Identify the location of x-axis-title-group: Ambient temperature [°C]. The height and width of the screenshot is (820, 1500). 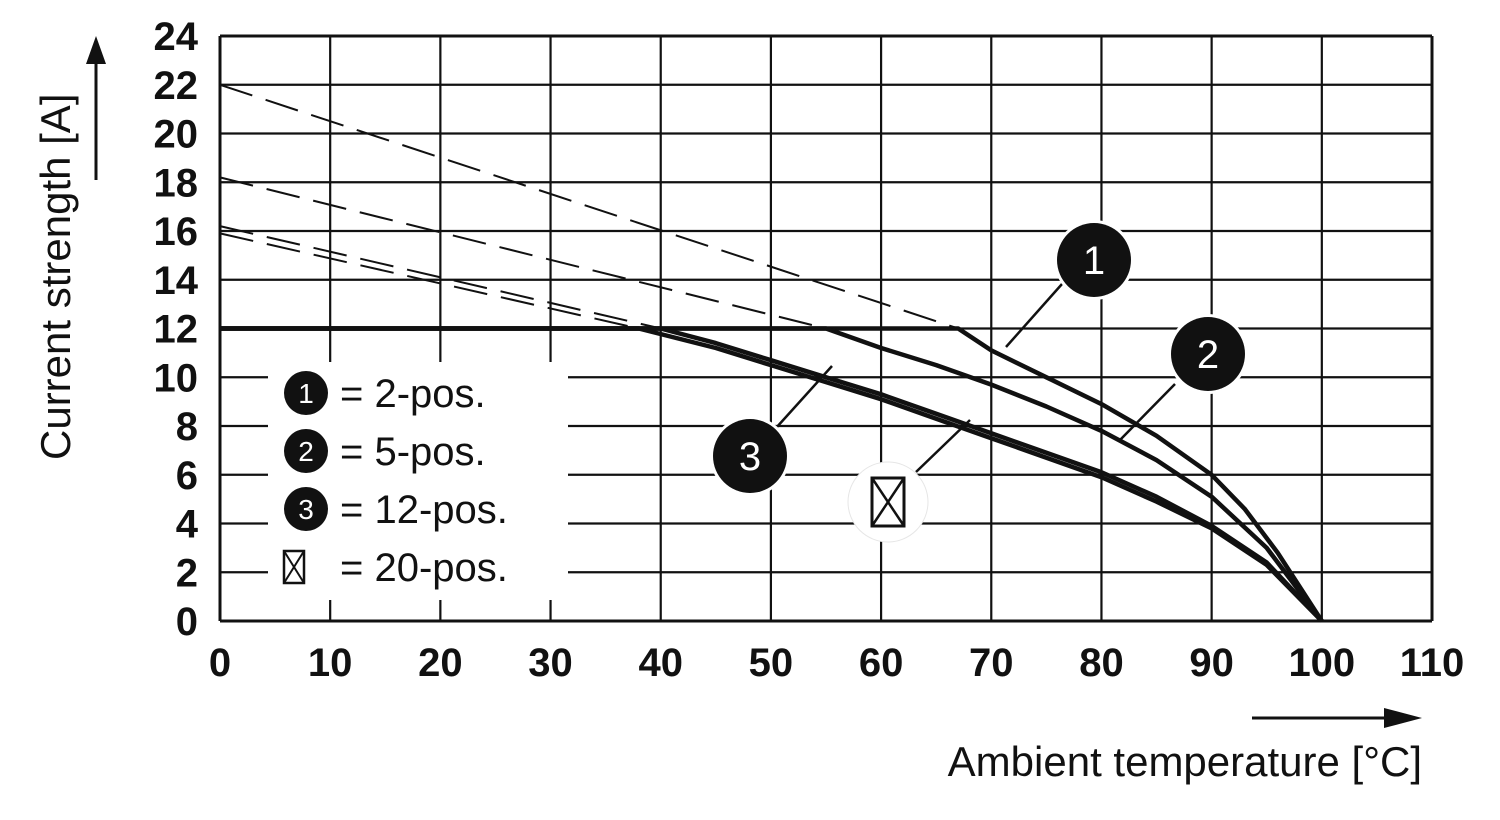
(1185, 746).